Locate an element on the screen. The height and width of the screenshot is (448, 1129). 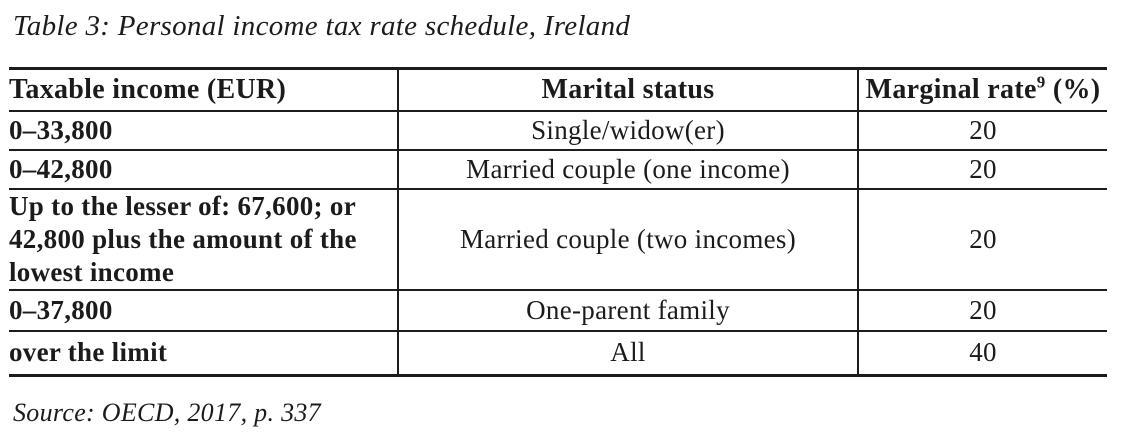
income-cell: 0–33,800 is located at coordinates (203, 130).